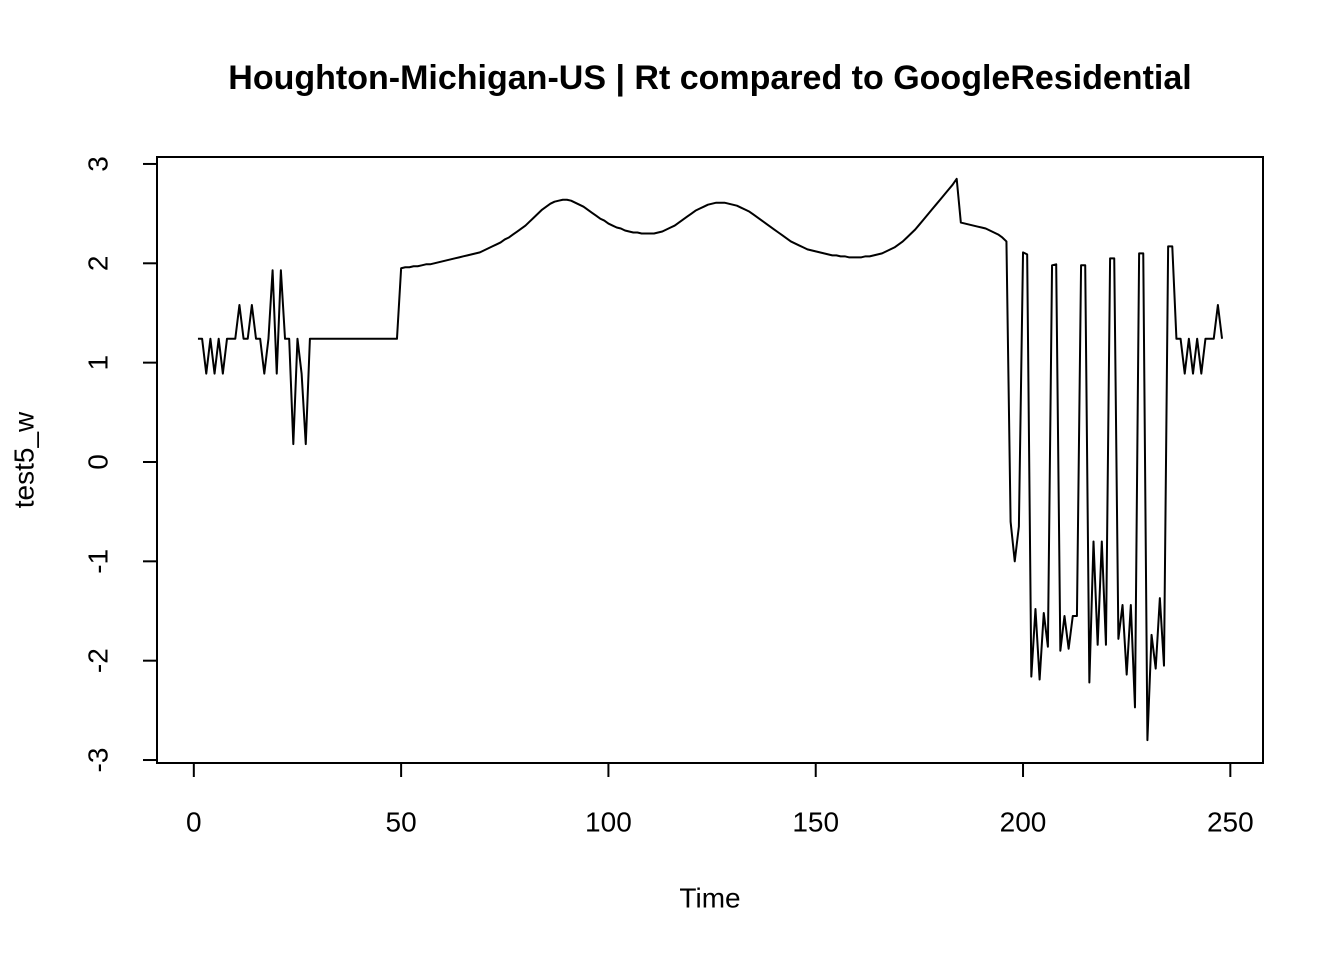  Describe the element at coordinates (97, 164) in the screenshot. I see `y-tick-label: 3` at that location.